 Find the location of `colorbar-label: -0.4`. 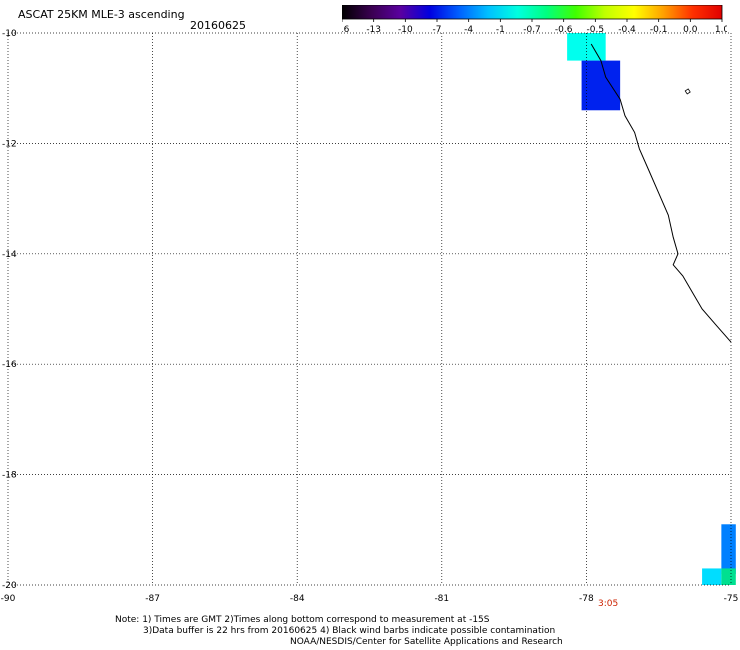

colorbar-label: -0.4 is located at coordinates (627, 30).